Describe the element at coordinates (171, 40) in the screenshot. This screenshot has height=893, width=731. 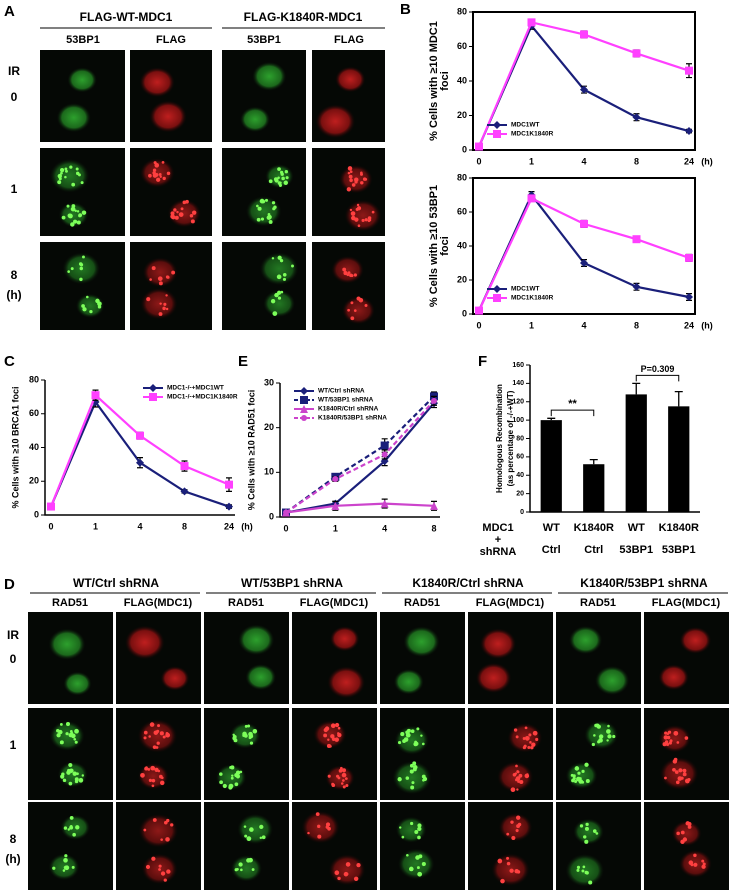
I see `column-label: FLAG` at that location.